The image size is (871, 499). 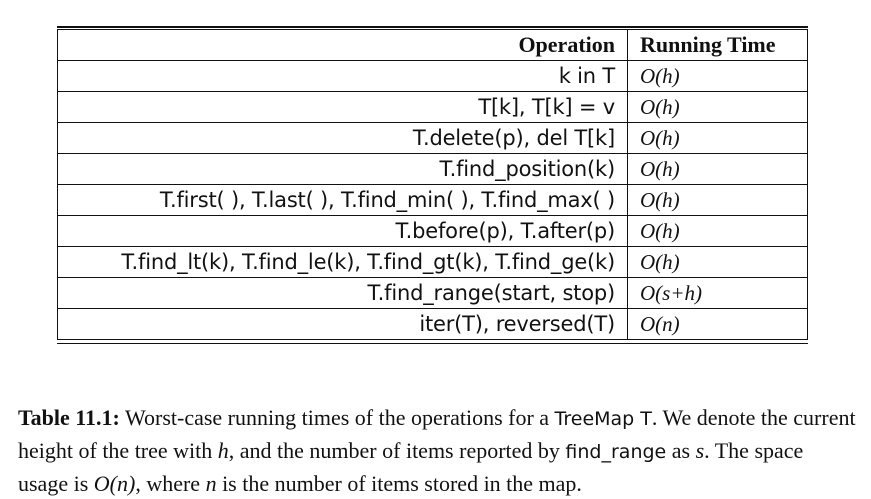 I want to click on caption-var-h: h, so click(x=223, y=450).